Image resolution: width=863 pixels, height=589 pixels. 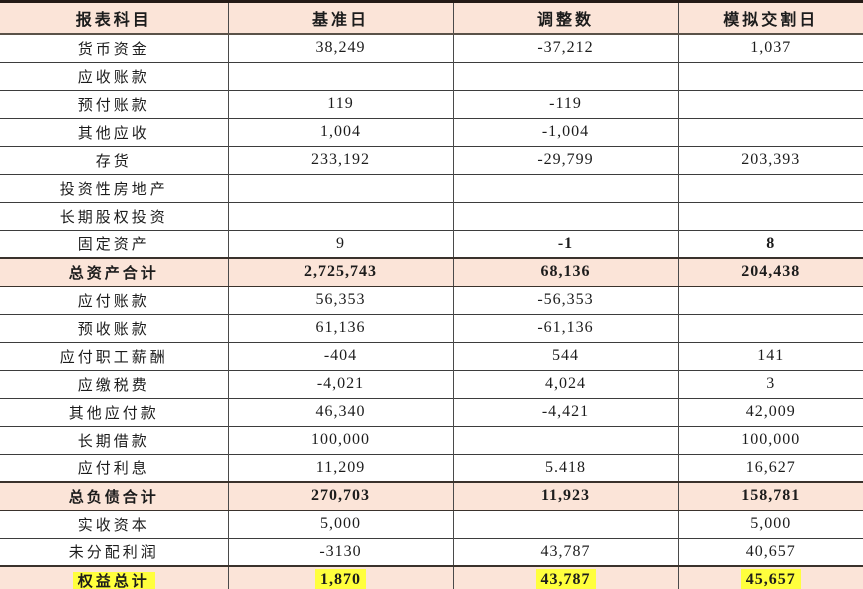 I want to click on adjustment-value-cell: -1,004, so click(x=565, y=131).